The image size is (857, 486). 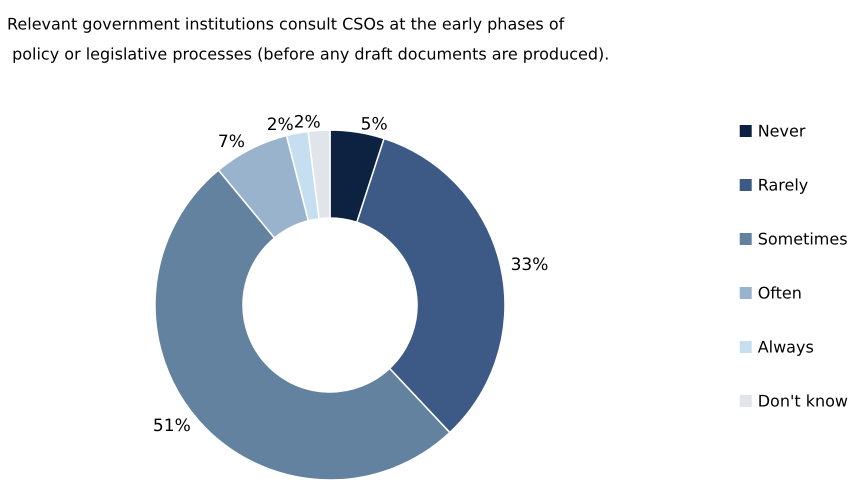 What do you see at coordinates (783, 185) in the screenshot?
I see `legend-label: Rarely` at bounding box center [783, 185].